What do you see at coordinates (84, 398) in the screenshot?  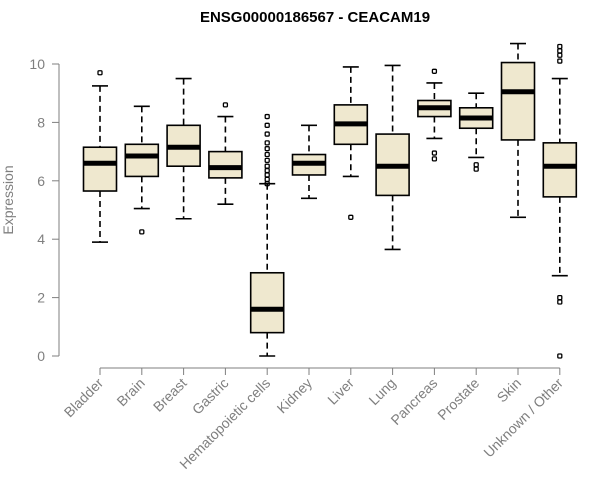 I see `x-tick-label: Bladder` at bounding box center [84, 398].